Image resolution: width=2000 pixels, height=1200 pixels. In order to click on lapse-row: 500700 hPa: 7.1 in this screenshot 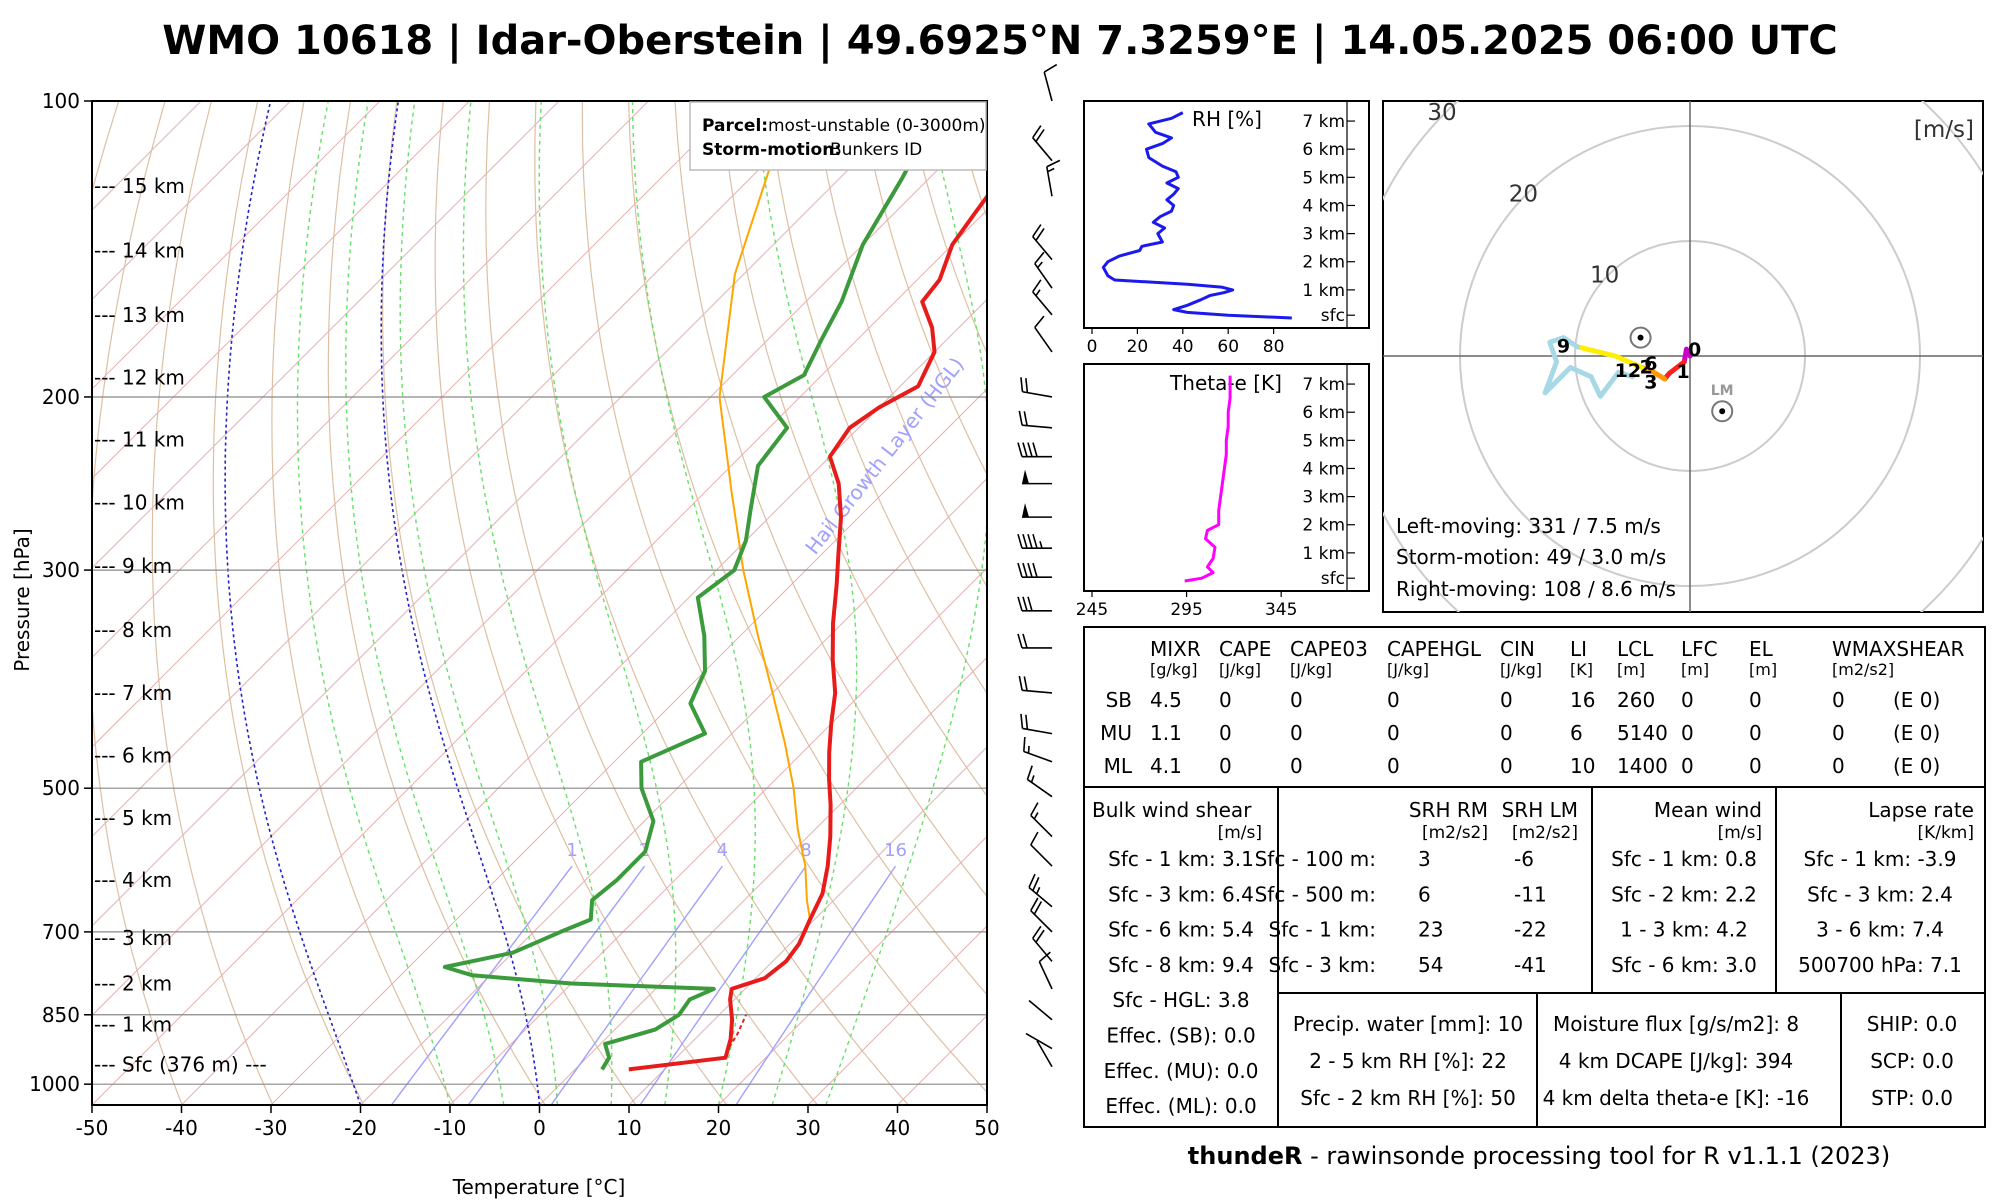, I will do `click(1880, 965)`.